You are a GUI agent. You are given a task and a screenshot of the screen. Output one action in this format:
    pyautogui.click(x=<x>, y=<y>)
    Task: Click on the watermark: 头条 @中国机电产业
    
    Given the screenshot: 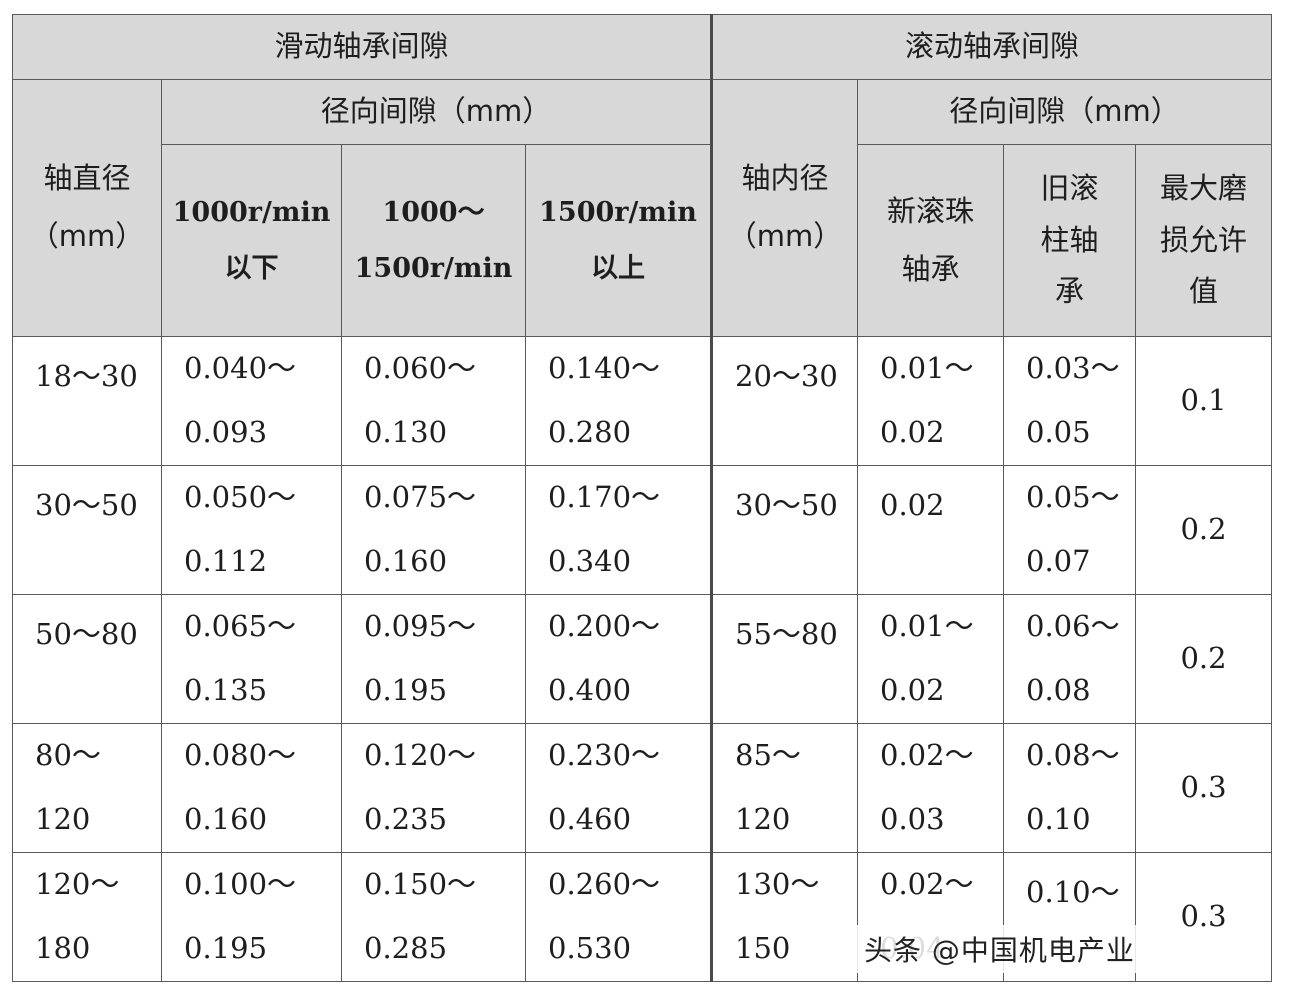 What is the action you would take?
    pyautogui.click(x=999, y=949)
    